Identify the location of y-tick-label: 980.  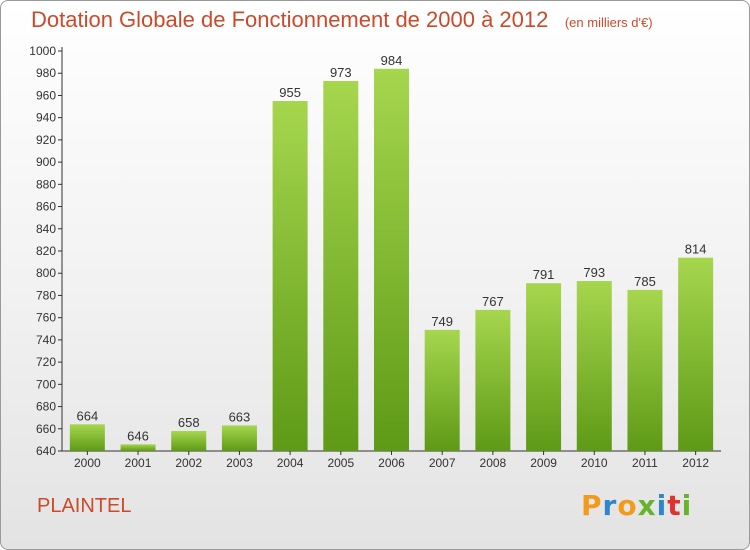
(46, 73).